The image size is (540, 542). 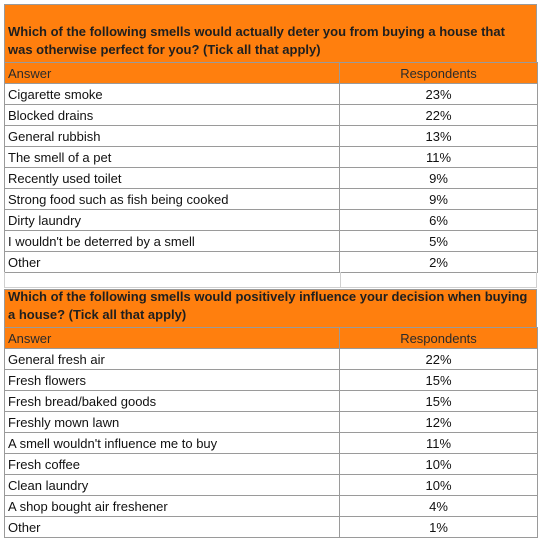 I want to click on table-row: Other 1%, so click(x=271, y=527).